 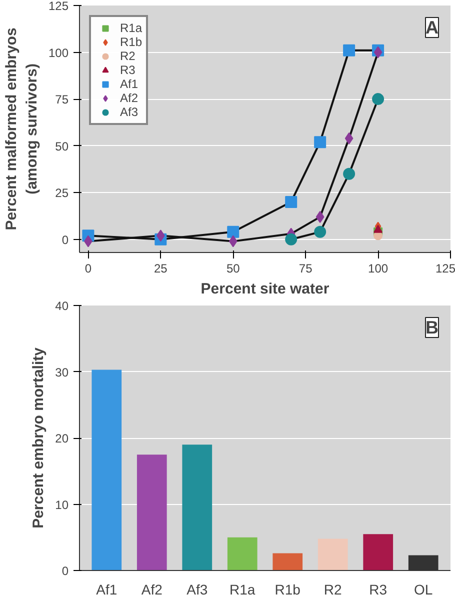 I want to click on legend-label: Af1, so click(x=130, y=84).